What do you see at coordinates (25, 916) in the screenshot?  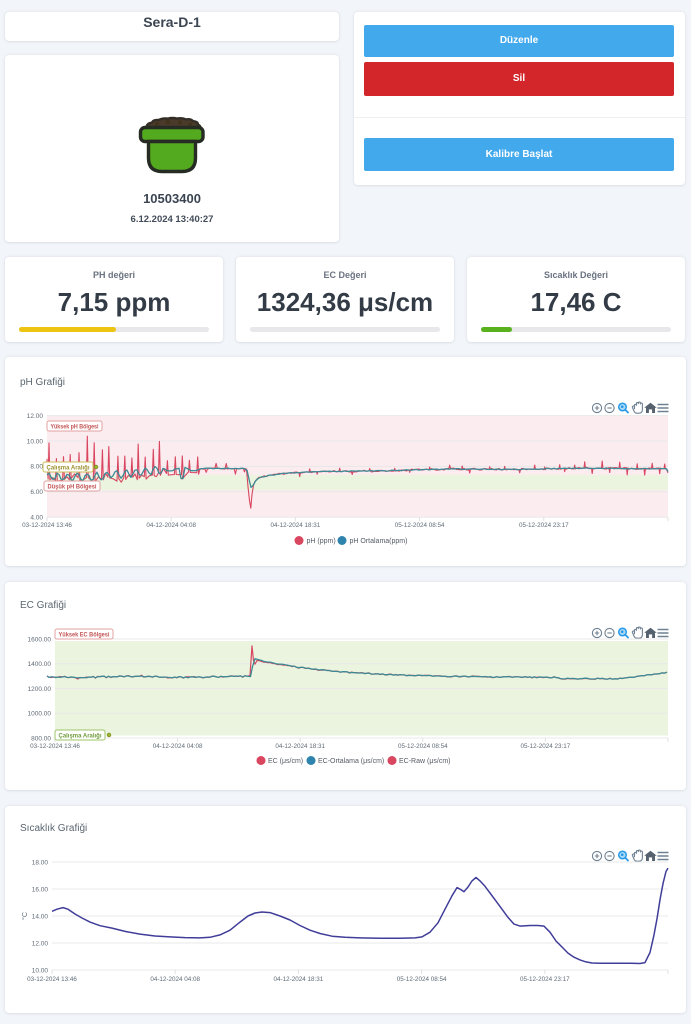 I see `svg-text: °C` at bounding box center [25, 916].